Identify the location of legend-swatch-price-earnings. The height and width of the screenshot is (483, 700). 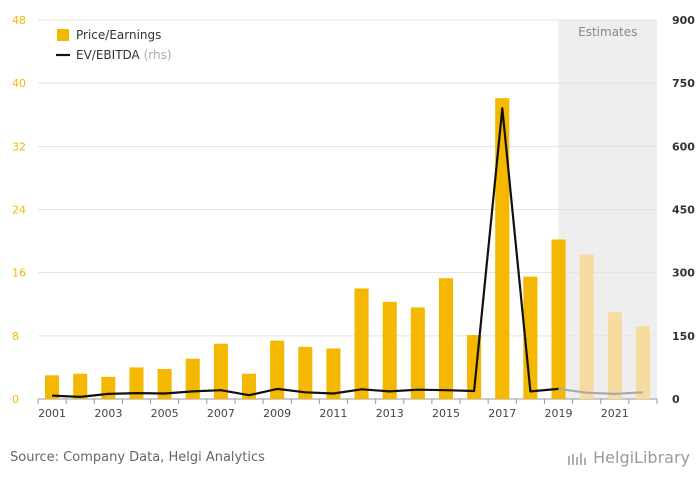
(63, 35).